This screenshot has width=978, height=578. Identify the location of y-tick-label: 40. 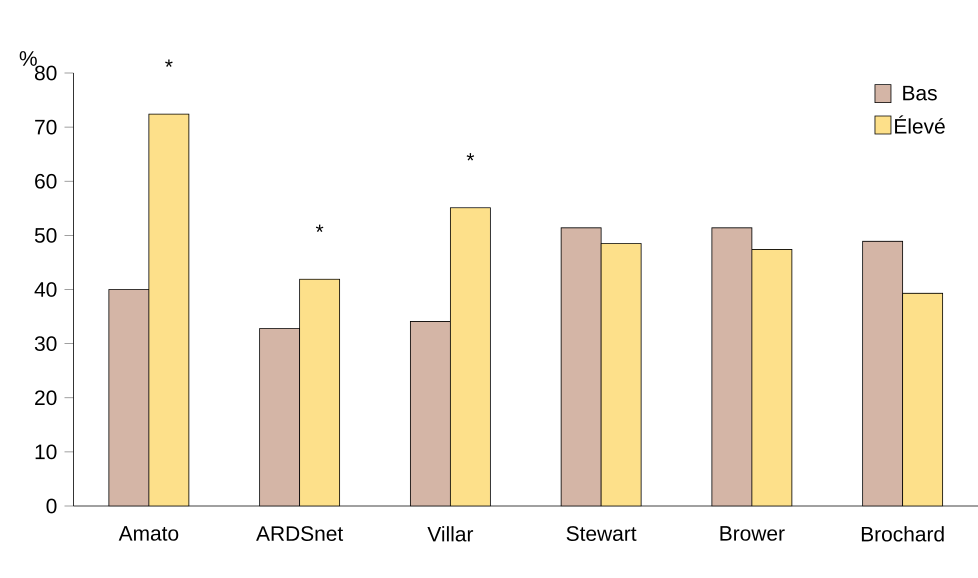
(45, 289).